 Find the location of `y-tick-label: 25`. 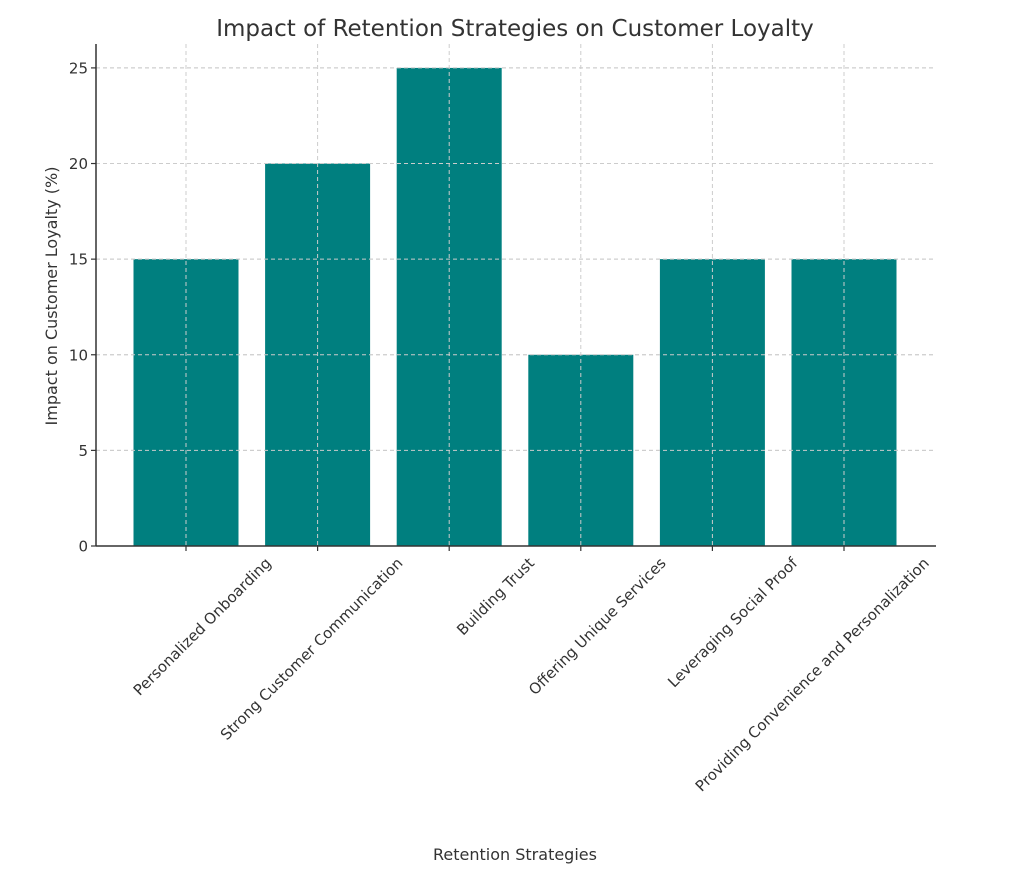

y-tick-label: 25 is located at coordinates (78, 68).